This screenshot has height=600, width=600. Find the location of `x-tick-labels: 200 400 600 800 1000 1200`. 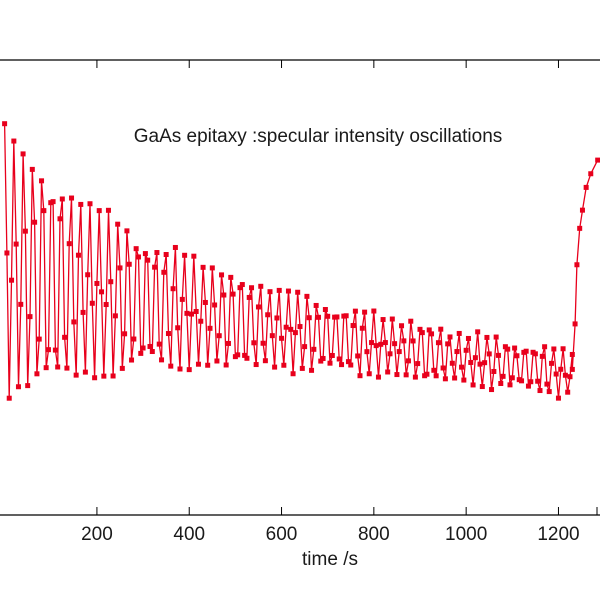

x-tick-labels: 200 400 600 800 1000 1200 is located at coordinates (330, 534).